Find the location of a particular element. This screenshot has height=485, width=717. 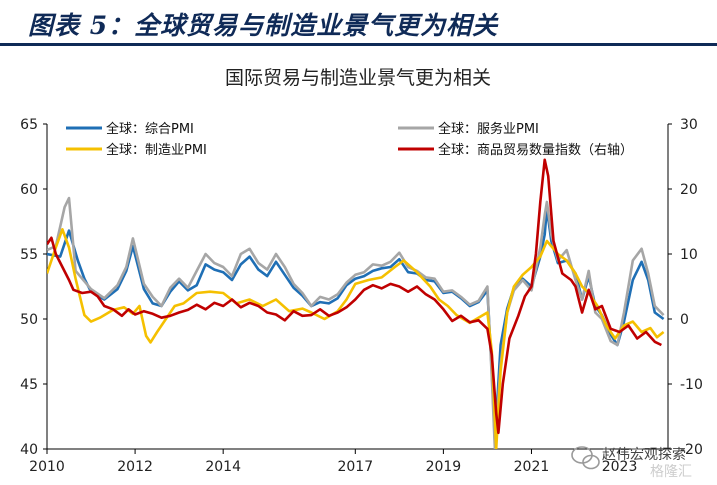

x-tick-label: 2014 is located at coordinates (223, 467).